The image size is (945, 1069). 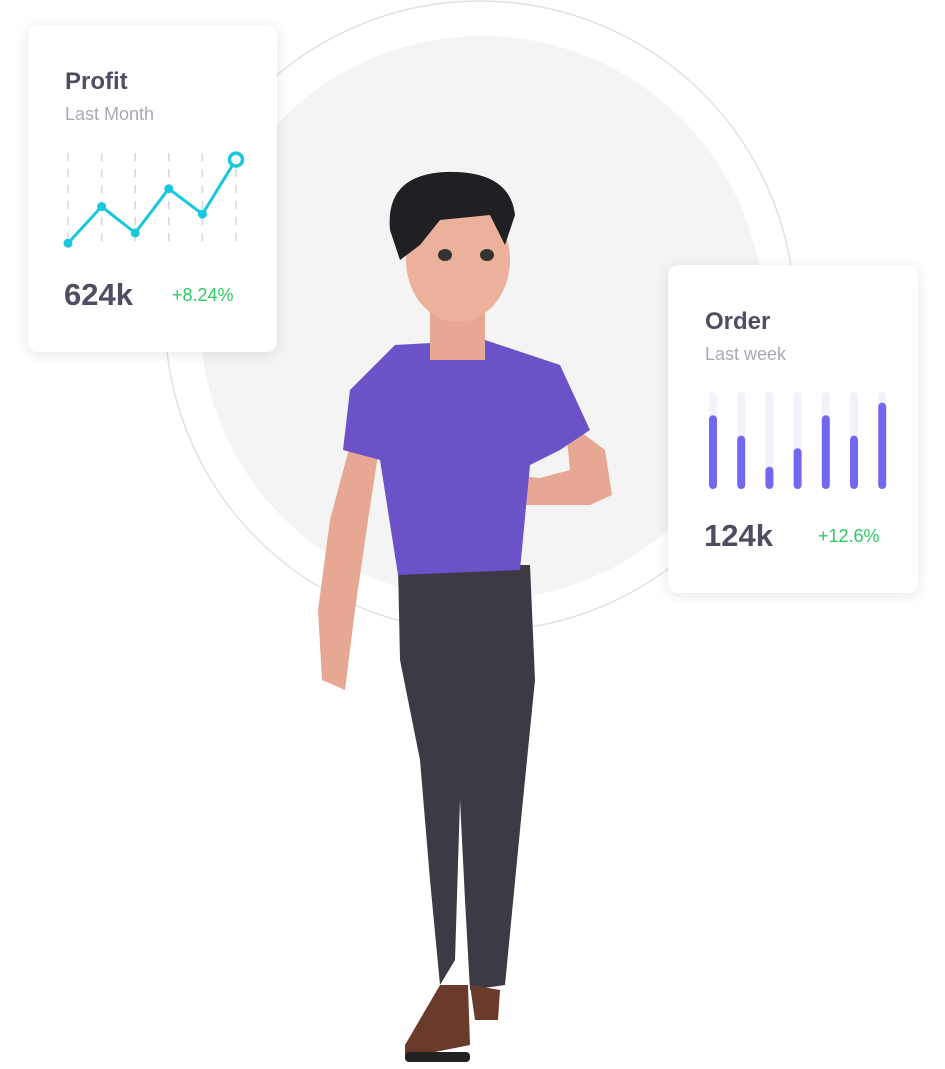 I want to click on bar-track, so click(x=769, y=440).